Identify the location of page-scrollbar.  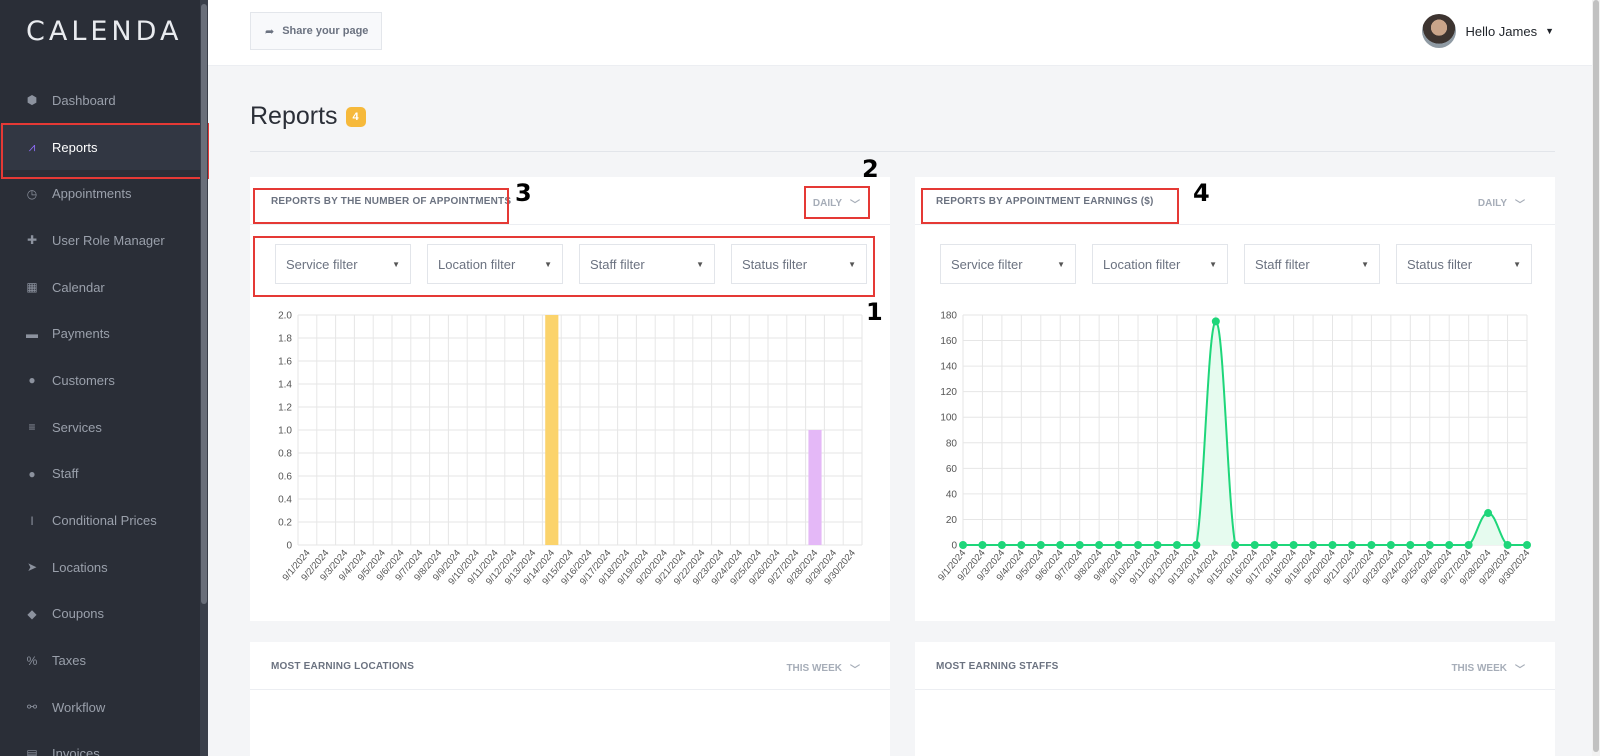
(1596, 378).